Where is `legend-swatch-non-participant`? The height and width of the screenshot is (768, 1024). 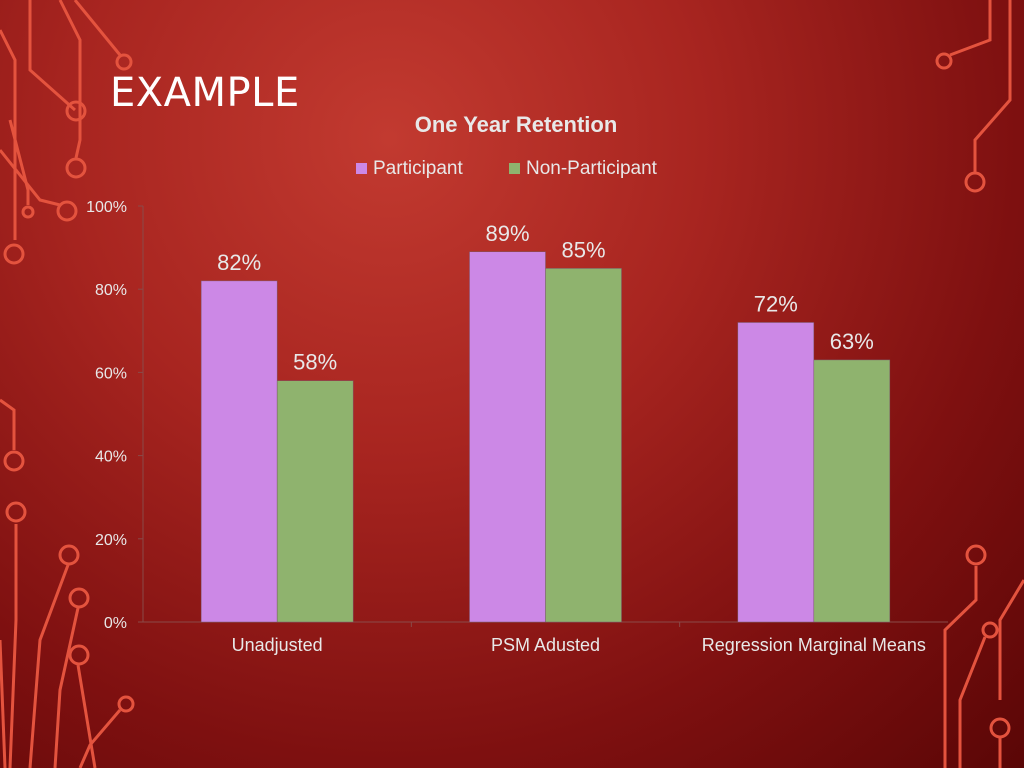 legend-swatch-non-participant is located at coordinates (514, 168).